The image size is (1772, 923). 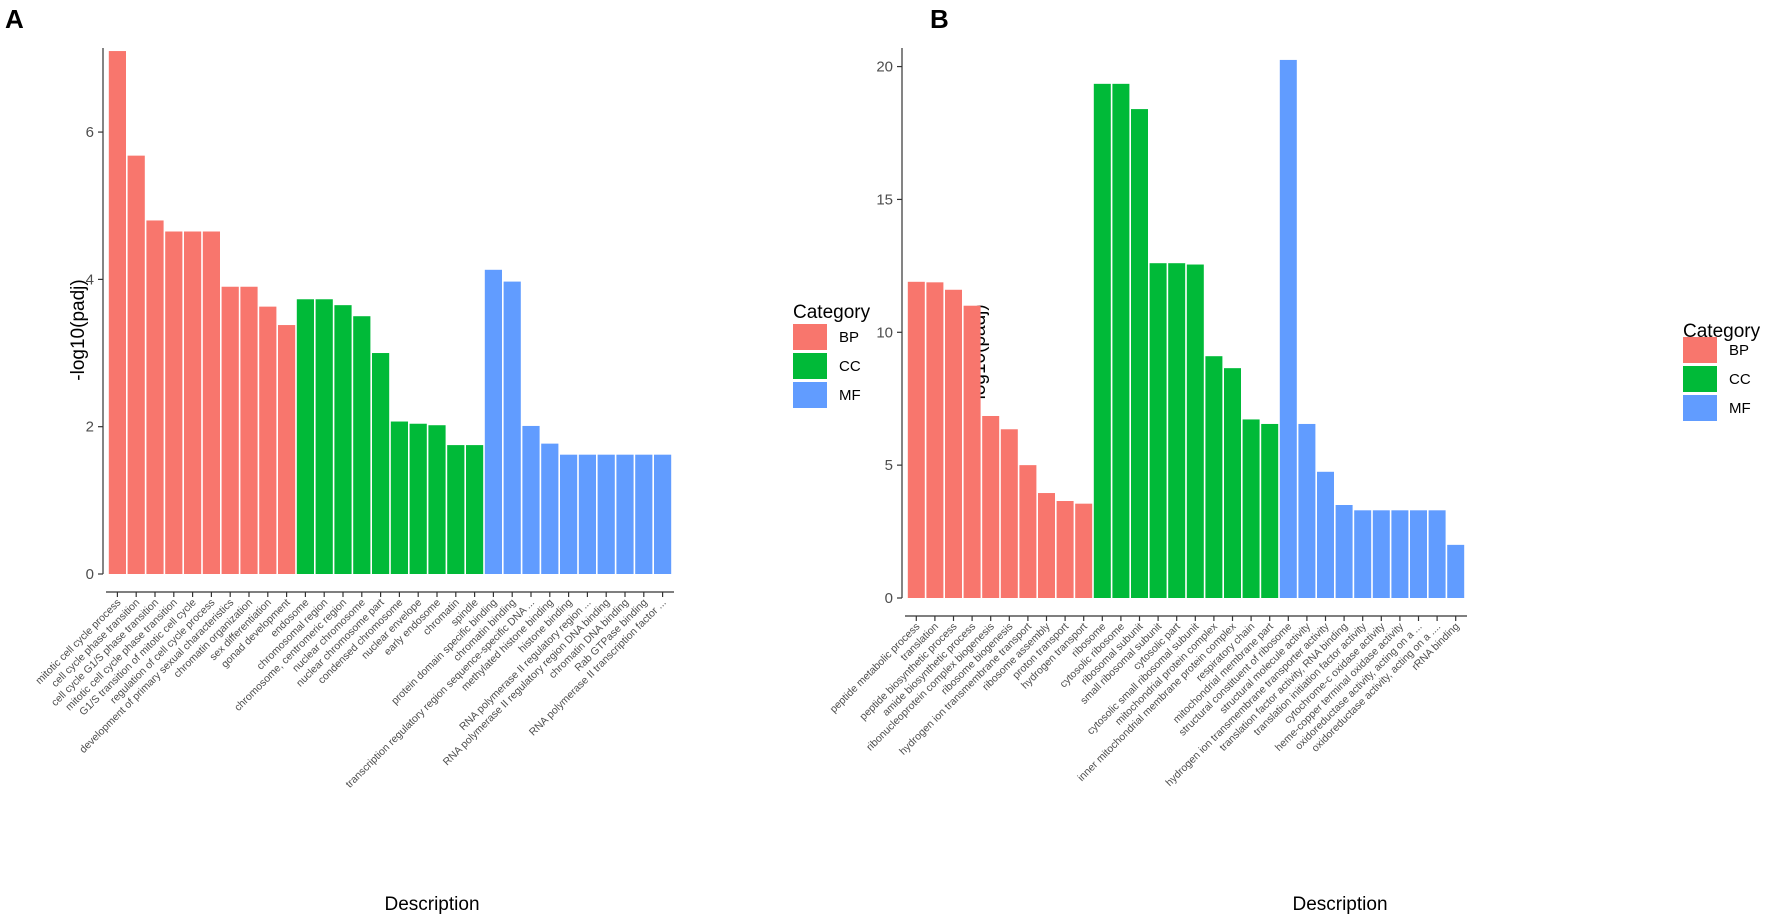 What do you see at coordinates (884, 332) in the screenshot?
I see `y-tick-label-b: 10` at bounding box center [884, 332].